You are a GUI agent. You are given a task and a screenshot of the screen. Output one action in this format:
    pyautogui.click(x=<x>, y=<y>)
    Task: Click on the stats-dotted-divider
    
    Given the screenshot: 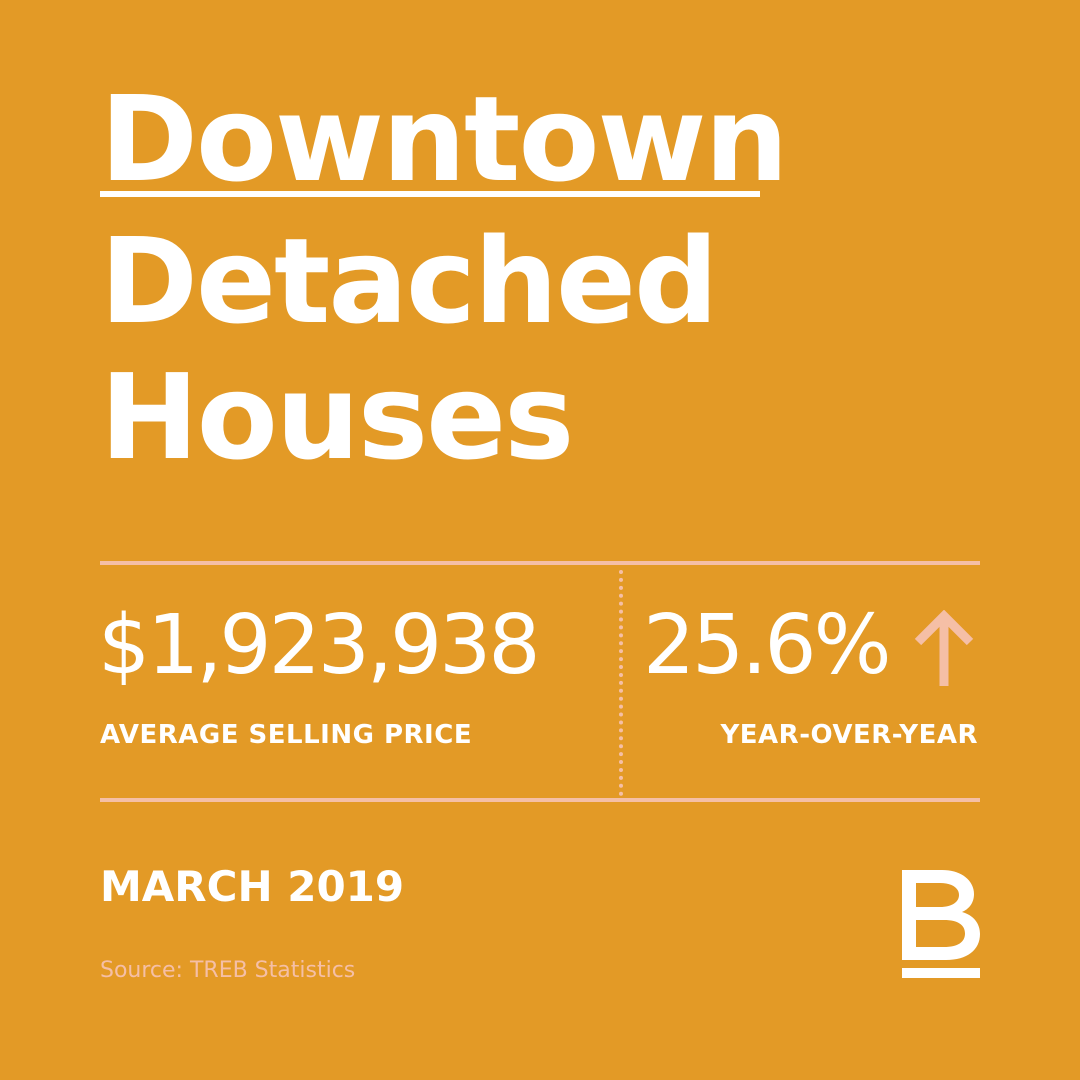 What is the action you would take?
    pyautogui.click(x=621, y=683)
    